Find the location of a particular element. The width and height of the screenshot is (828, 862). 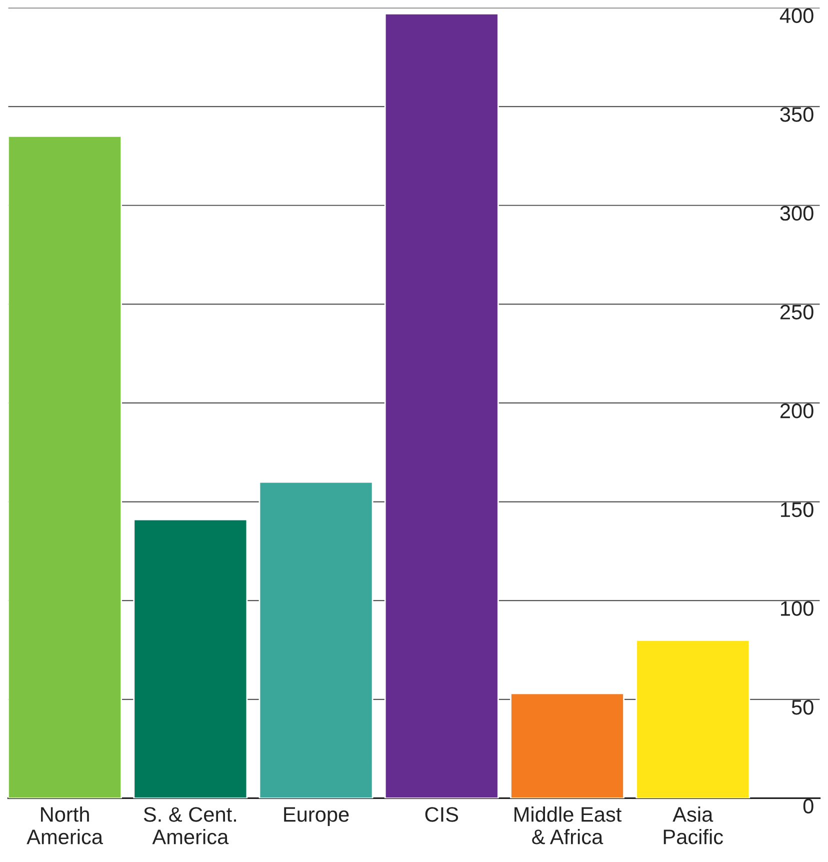

x-tick-label: North America is located at coordinates (65, 825).